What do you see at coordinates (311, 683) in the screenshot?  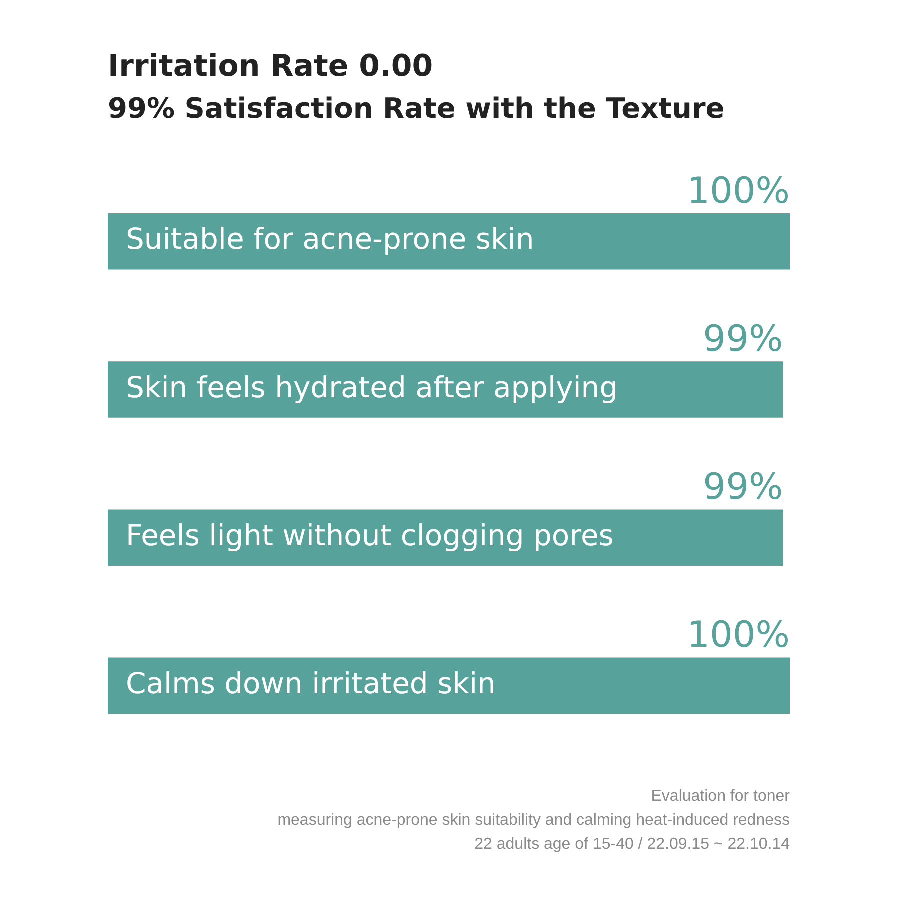 I see `y-tick-label: Calms down irritated skin` at bounding box center [311, 683].